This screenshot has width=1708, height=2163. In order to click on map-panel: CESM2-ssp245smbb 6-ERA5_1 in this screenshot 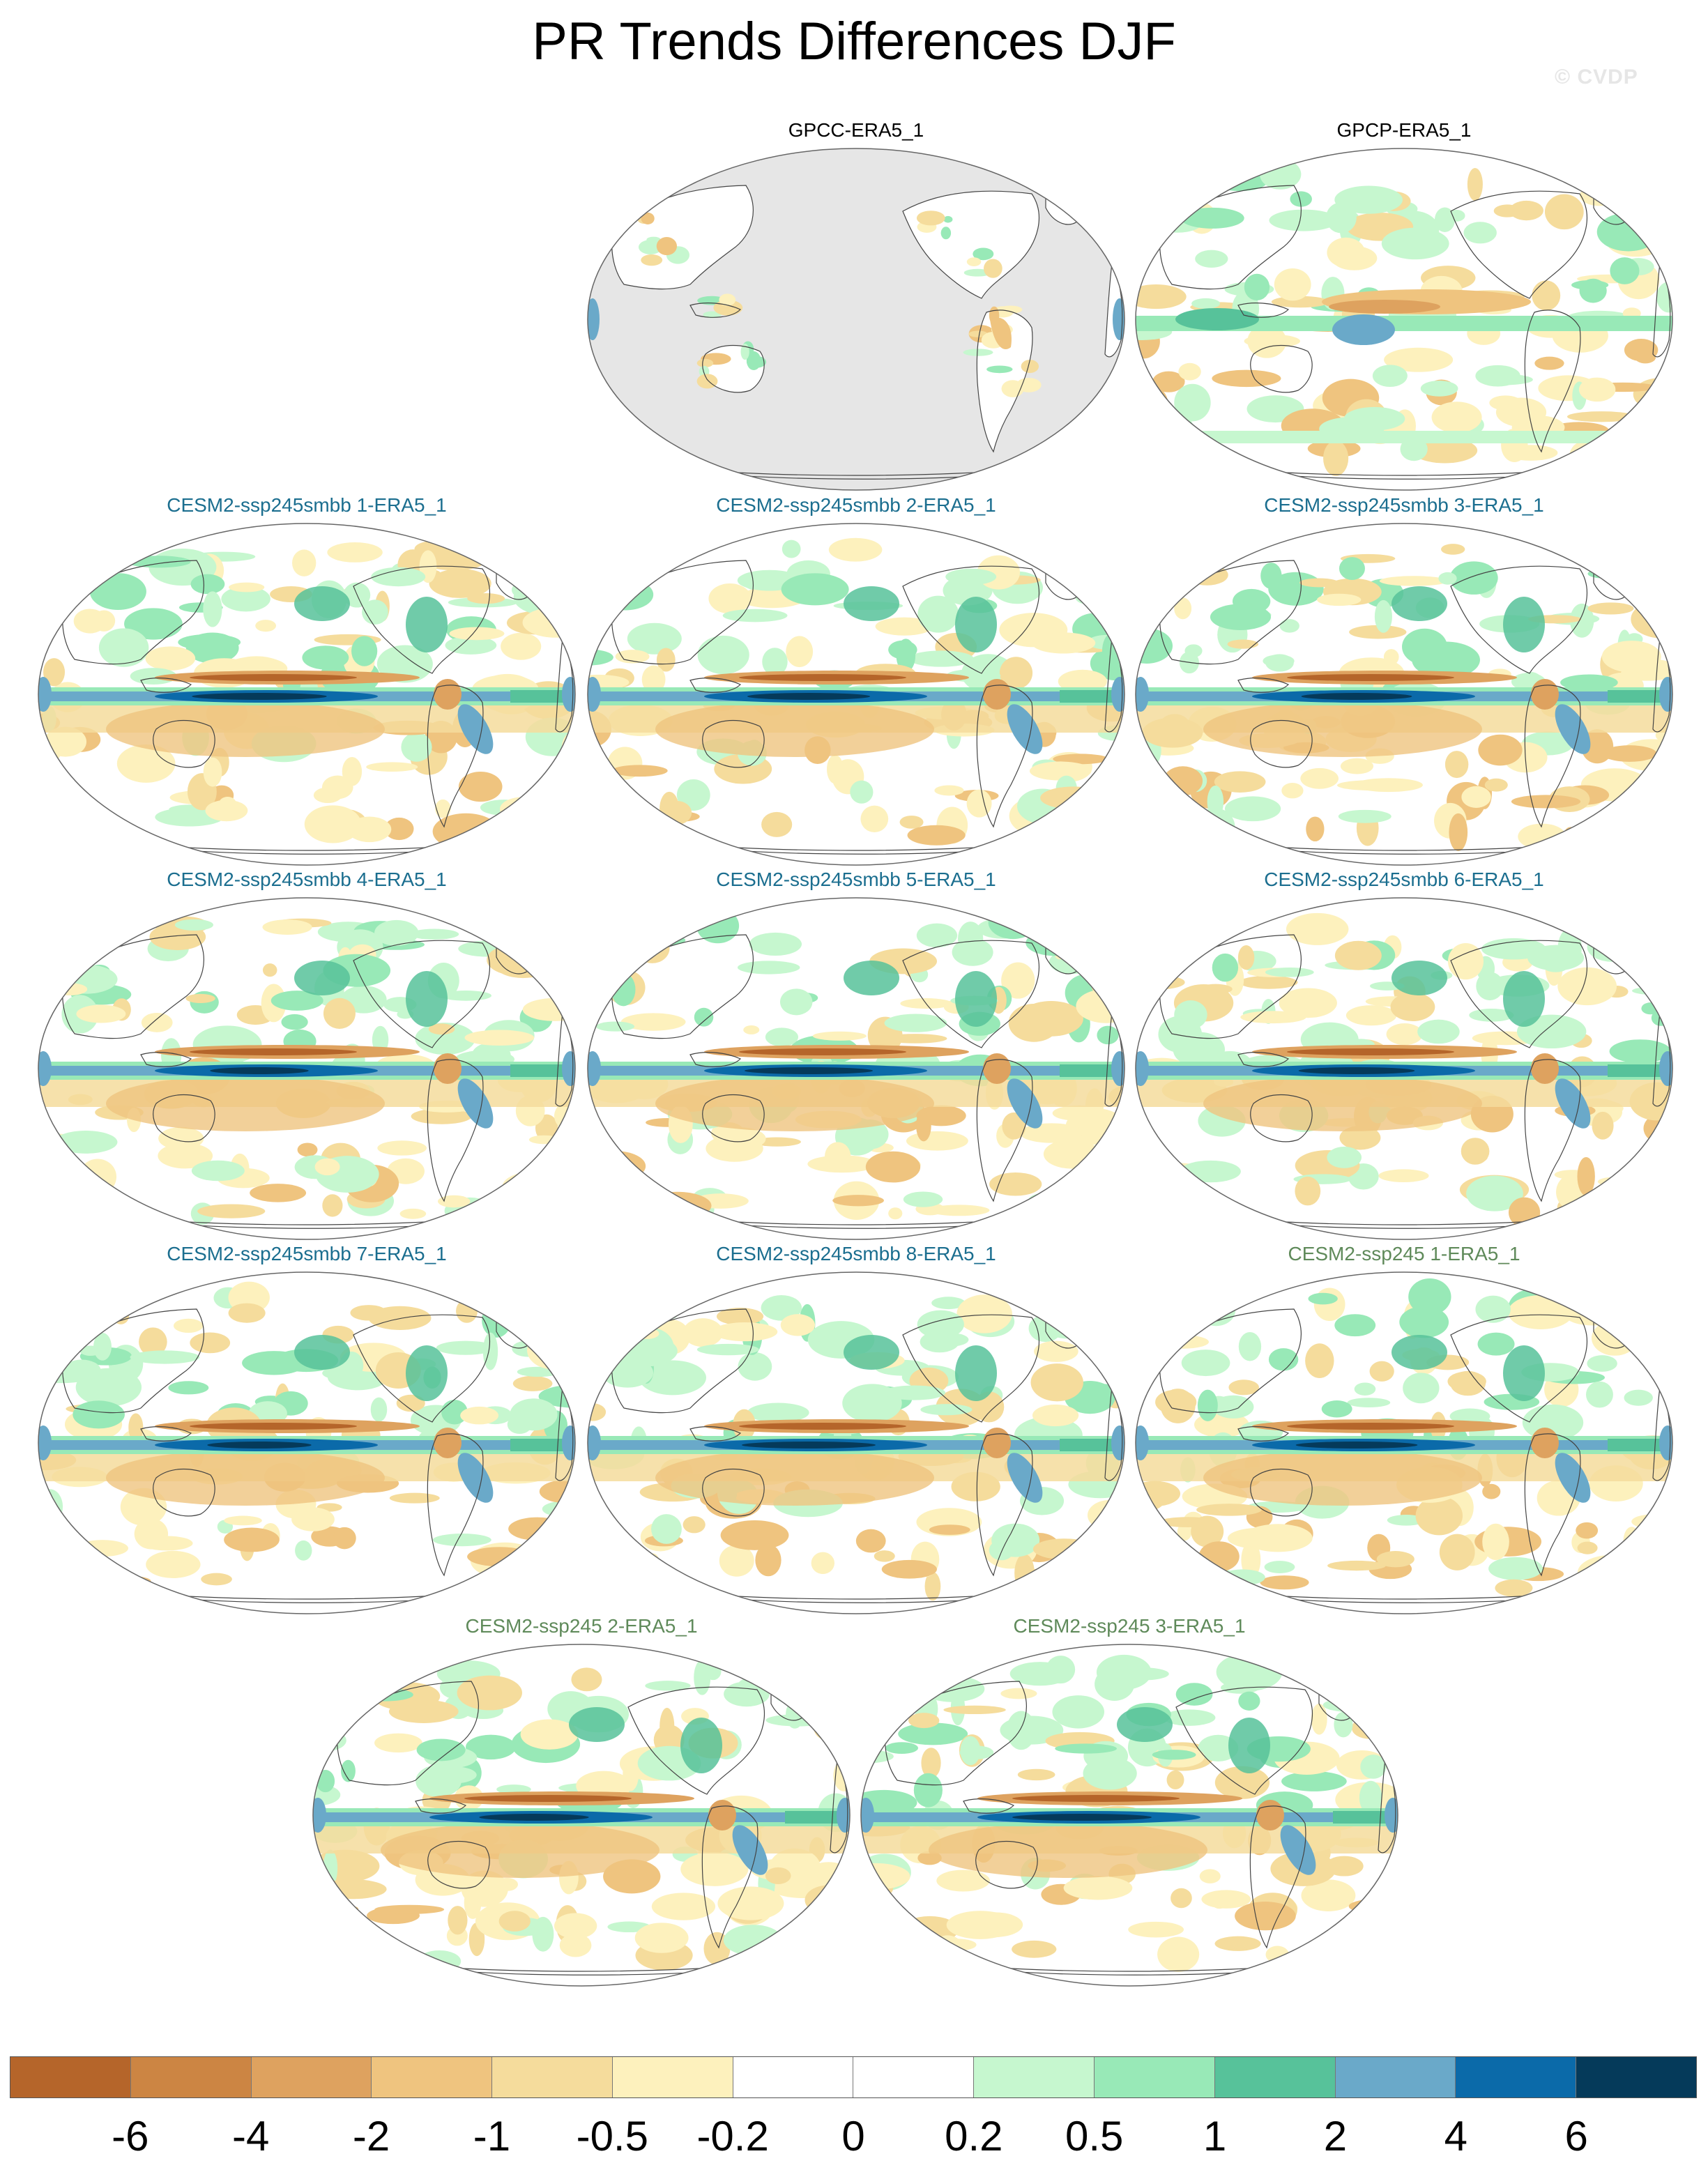, I will do `click(1404, 1056)`.